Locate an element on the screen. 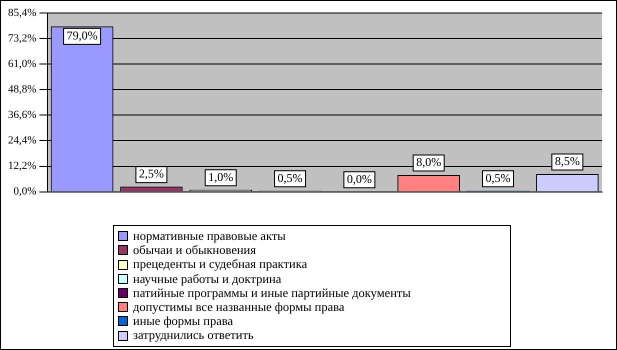  legend-label: патийные программы и иные партийные документы is located at coordinates (272, 293).